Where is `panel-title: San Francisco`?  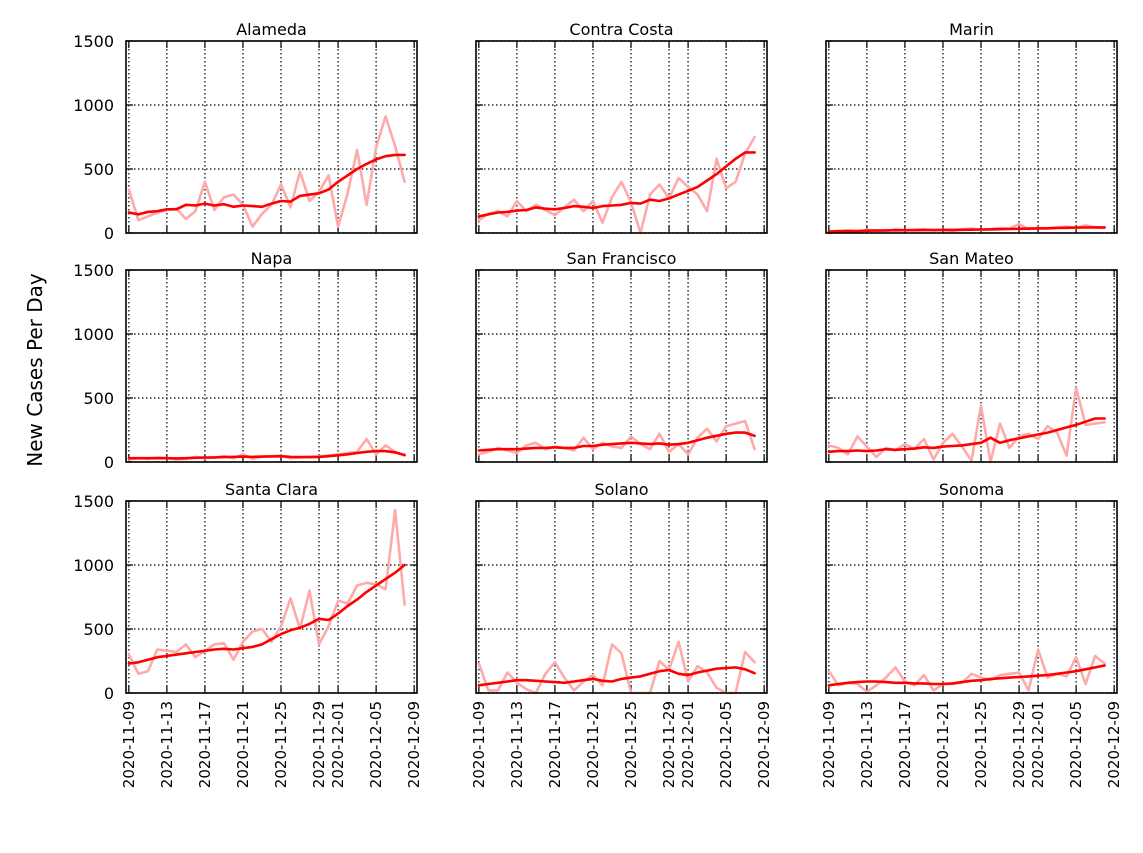
panel-title: San Francisco is located at coordinates (622, 258).